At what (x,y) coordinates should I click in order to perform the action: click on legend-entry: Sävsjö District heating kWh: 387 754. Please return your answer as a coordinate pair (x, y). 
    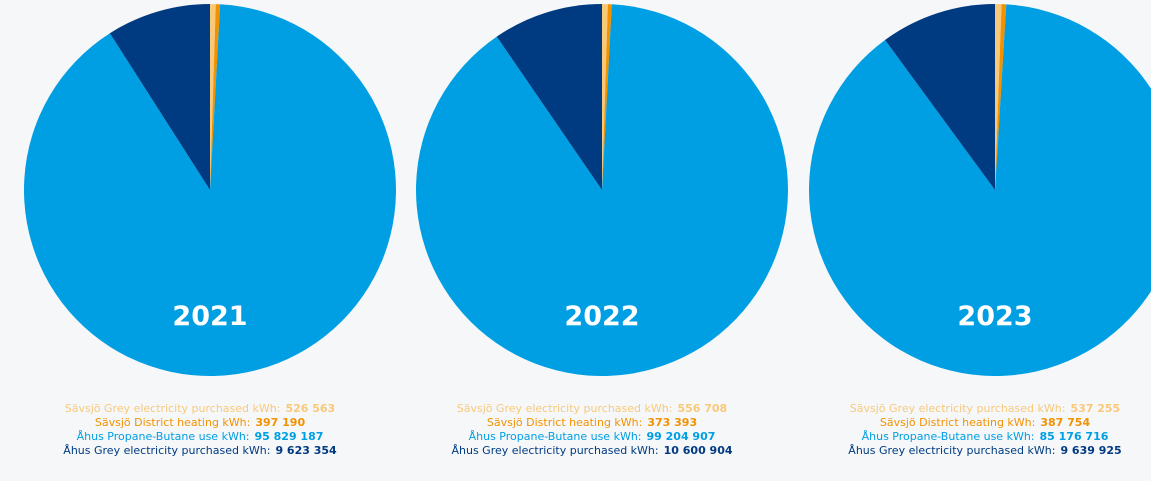
    Looking at the image, I should click on (985, 422).